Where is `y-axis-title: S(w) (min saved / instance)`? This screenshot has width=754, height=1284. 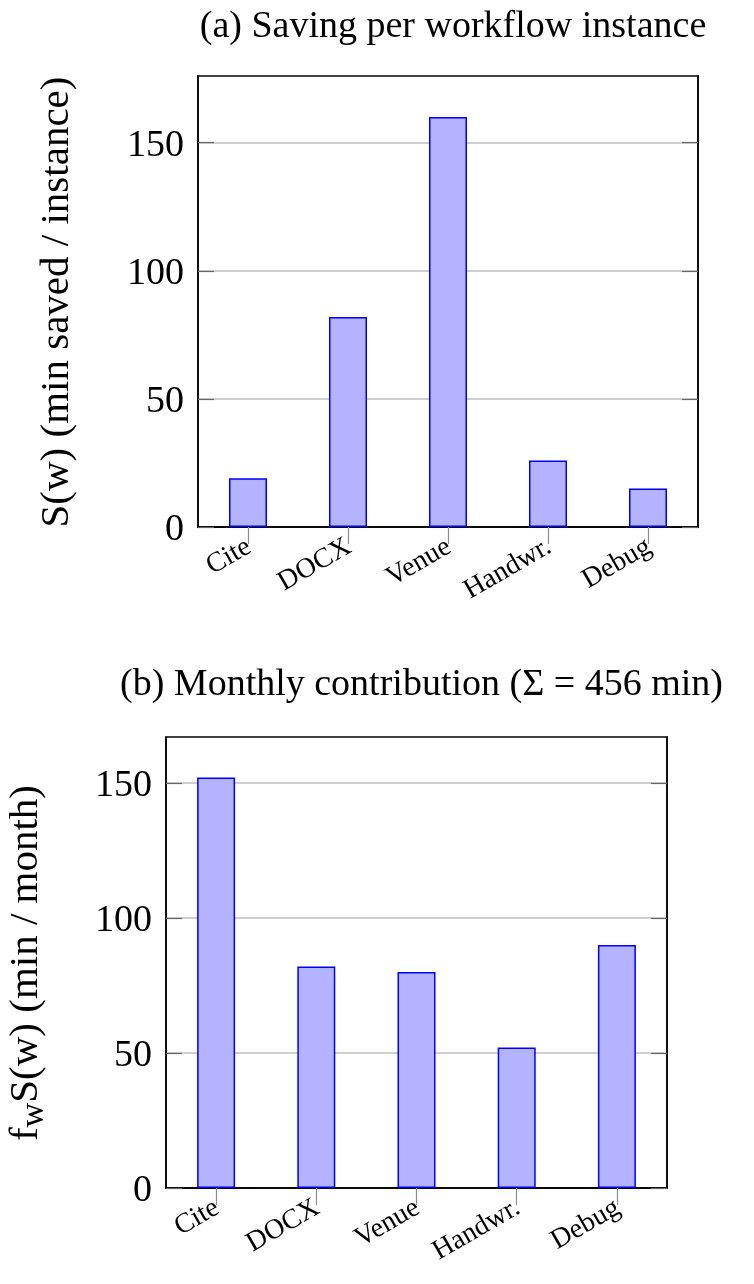 y-axis-title: S(w) (min saved / instance) is located at coordinates (54, 301).